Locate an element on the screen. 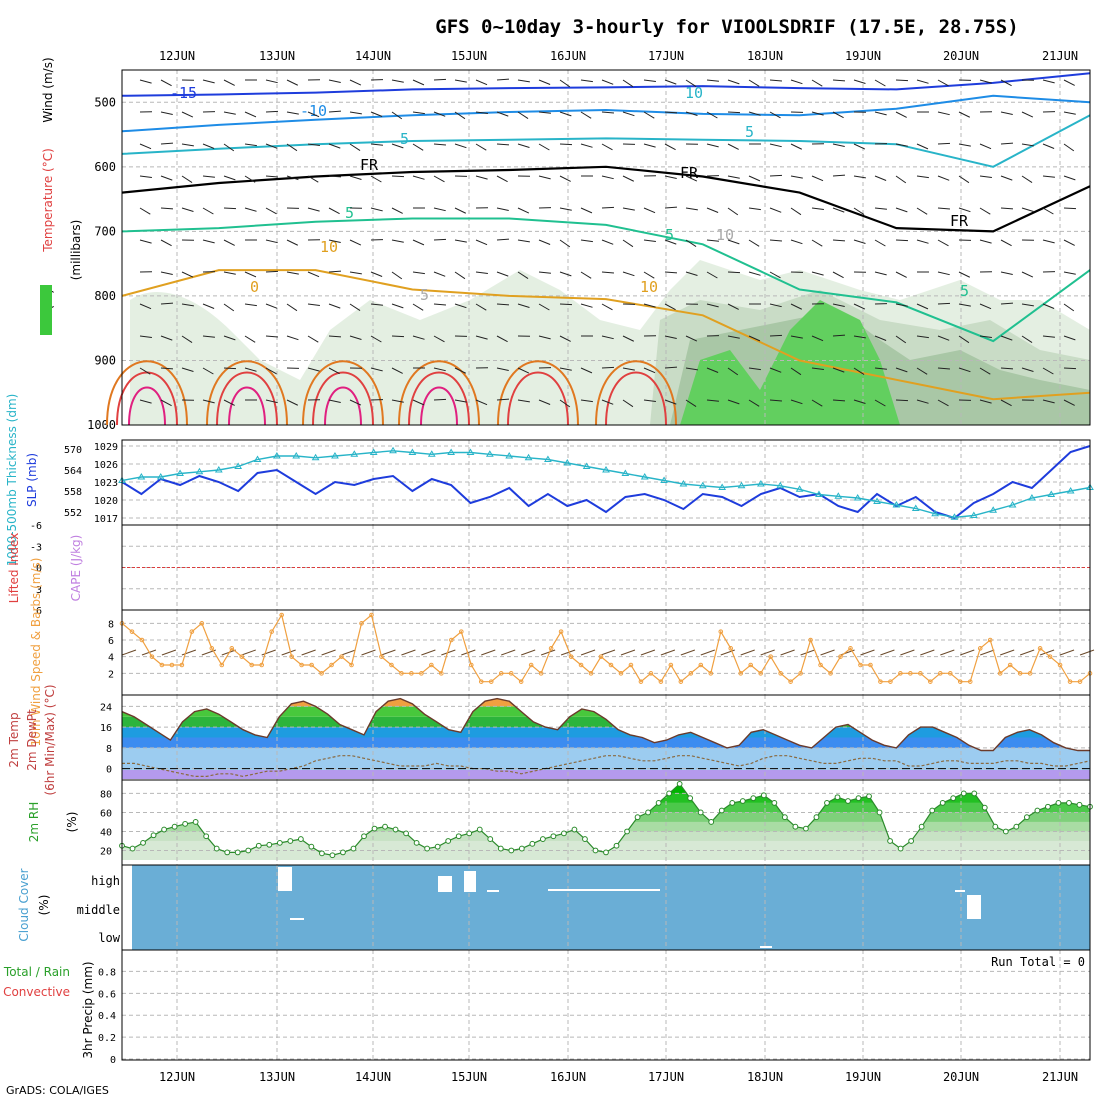  date-label-bottom: 18JUN is located at coordinates (765, 1077).